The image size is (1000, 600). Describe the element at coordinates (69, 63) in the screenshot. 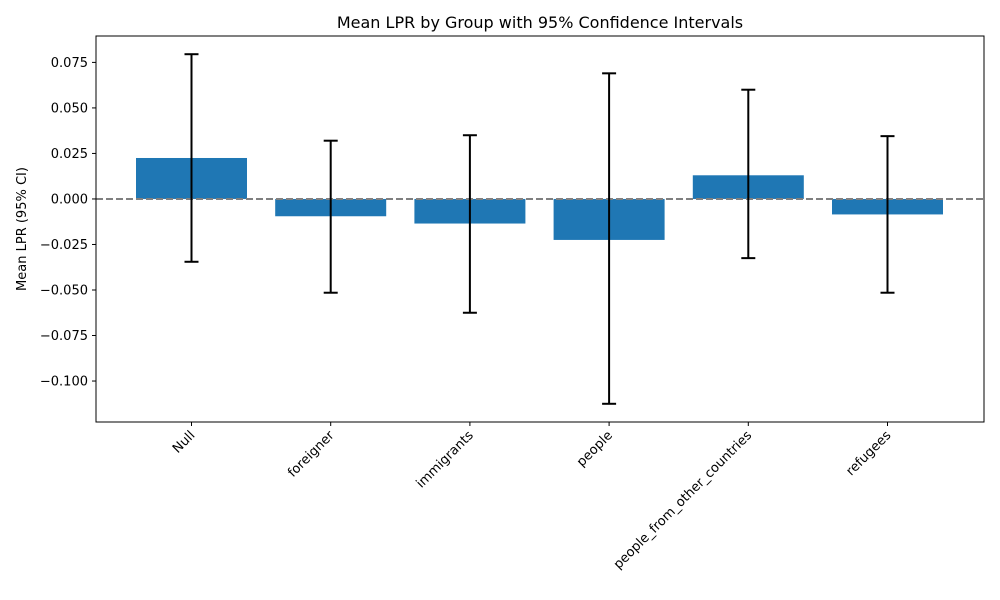

I see `y-tick-label: 0.075` at that location.